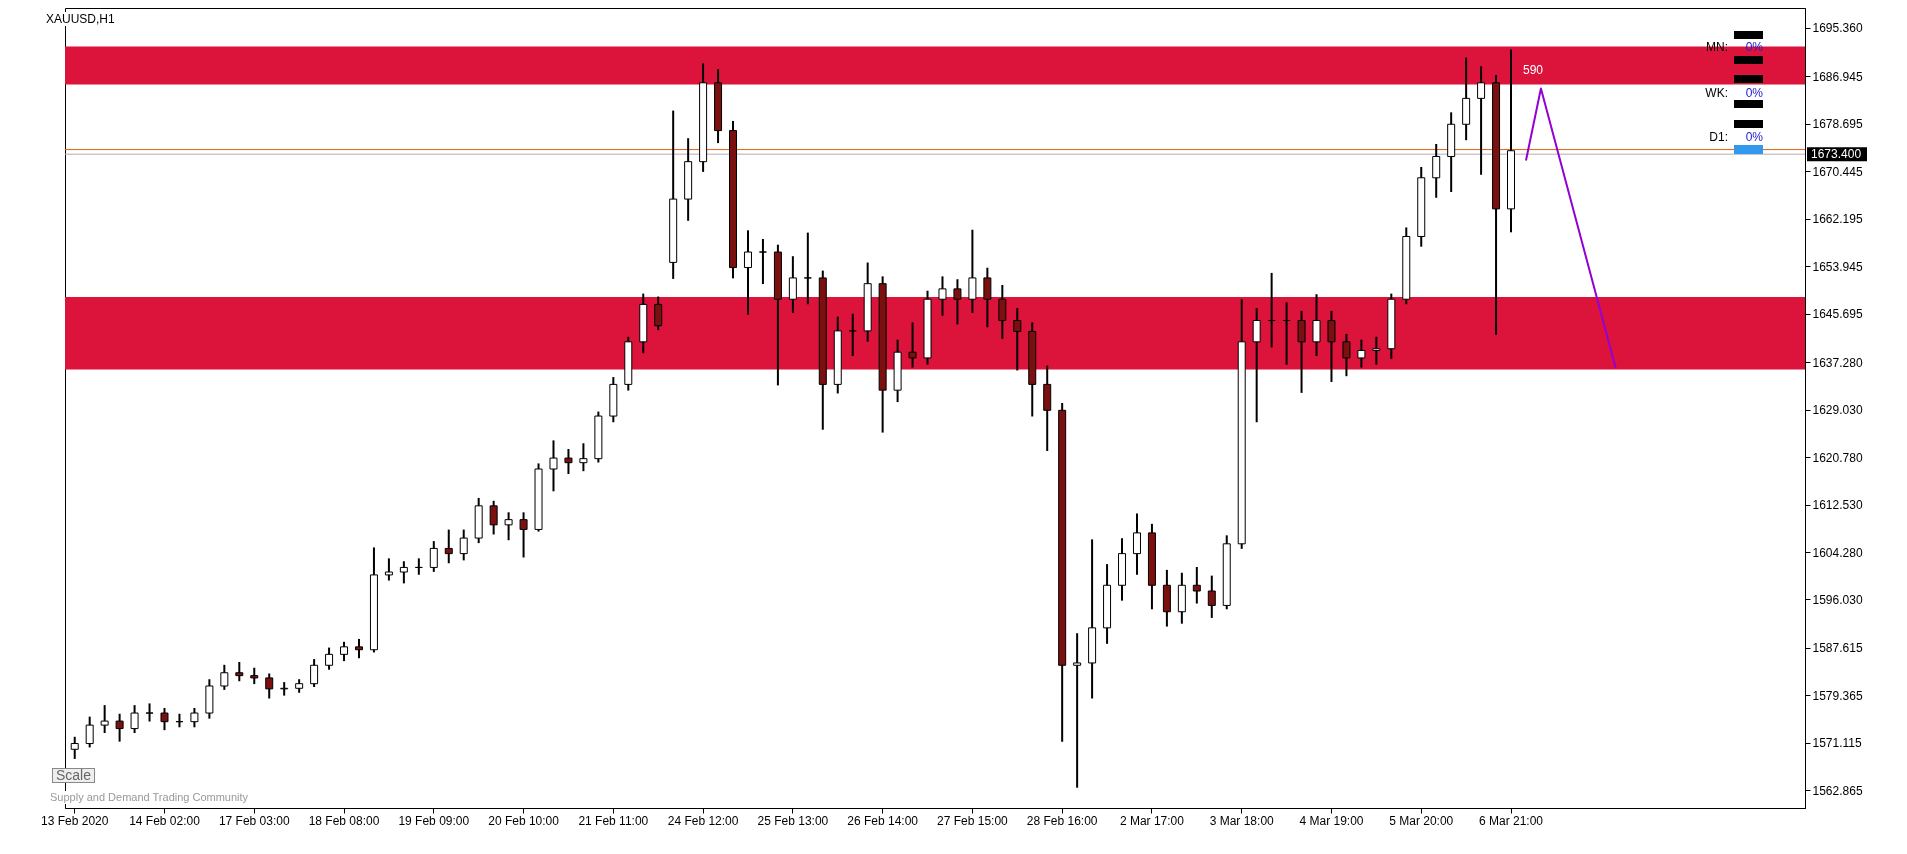 This screenshot has width=1907, height=854. Describe the element at coordinates (1837, 648) in the screenshot. I see `y-tick-label: 1587.615` at that location.